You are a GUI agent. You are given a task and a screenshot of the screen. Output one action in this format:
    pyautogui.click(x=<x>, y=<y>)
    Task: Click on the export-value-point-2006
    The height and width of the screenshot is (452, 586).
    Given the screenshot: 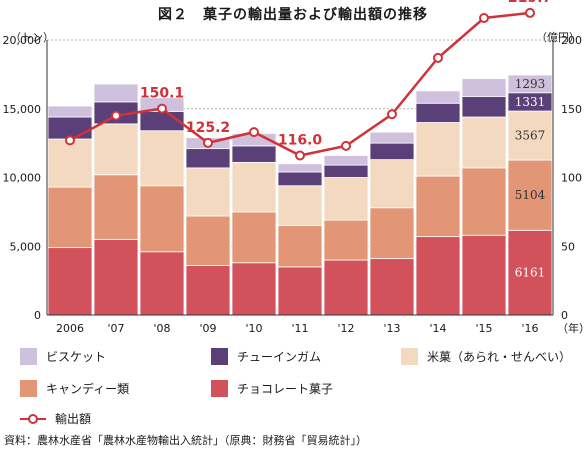 What is the action you would take?
    pyautogui.click(x=70, y=140)
    